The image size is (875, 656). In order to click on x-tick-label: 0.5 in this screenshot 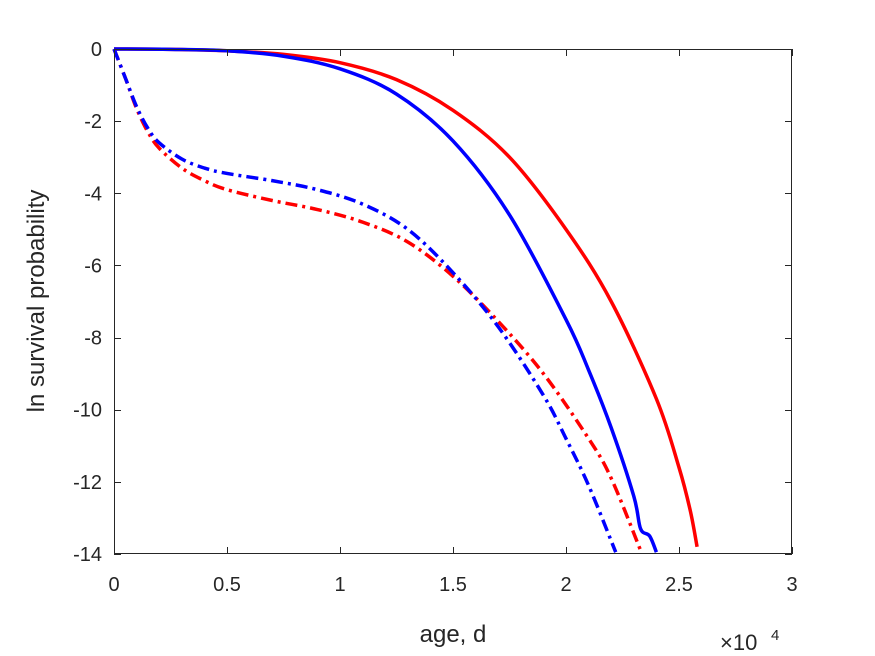, I will do `click(227, 585)`.